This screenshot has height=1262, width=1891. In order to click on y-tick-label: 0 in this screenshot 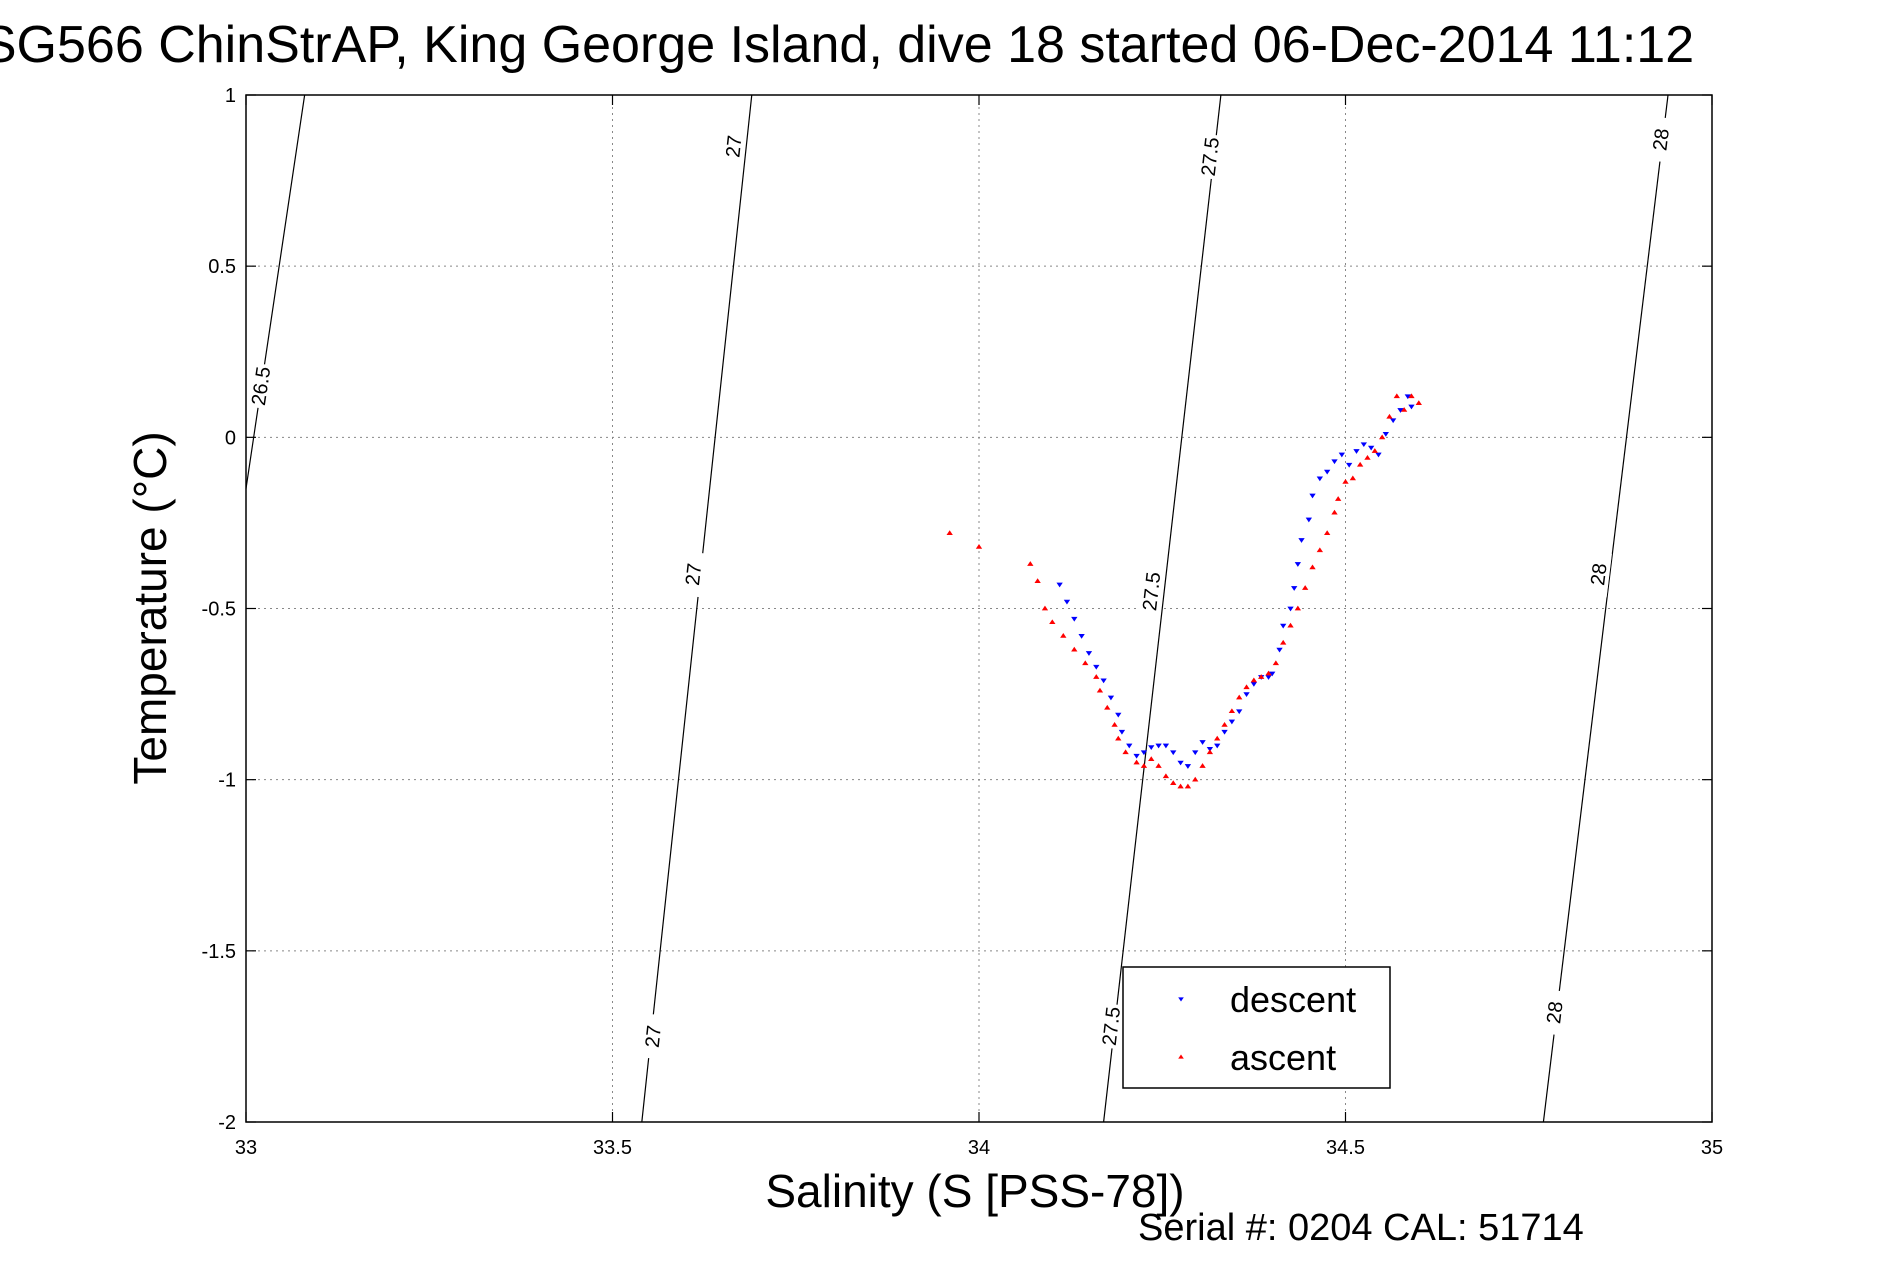, I will do `click(230, 438)`.